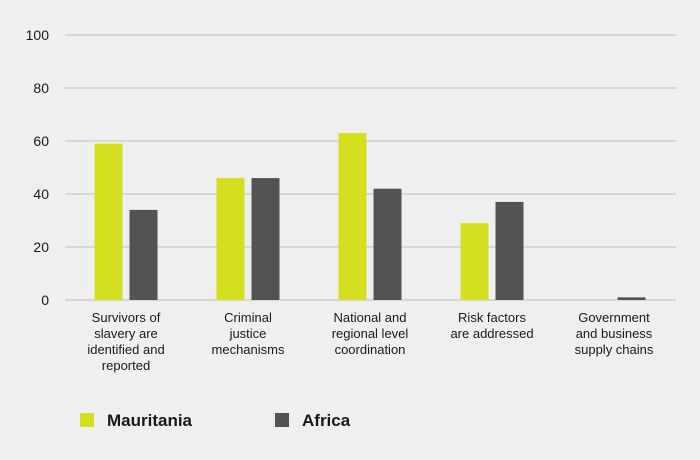 The height and width of the screenshot is (460, 700). Describe the element at coordinates (45, 300) in the screenshot. I see `y-tick-label: 0` at that location.